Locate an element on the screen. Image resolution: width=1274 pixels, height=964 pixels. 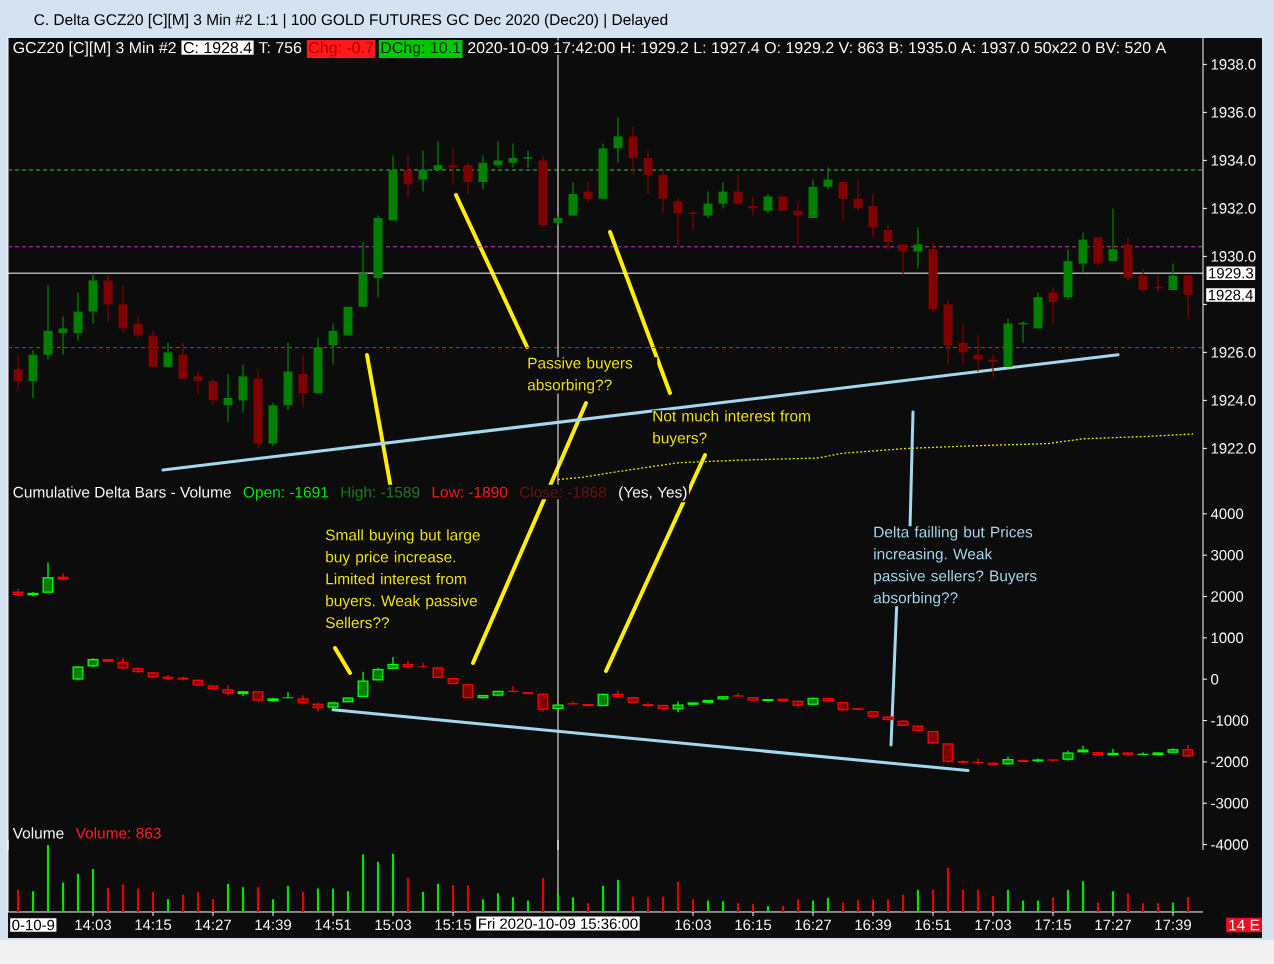
annotation: 2020-10-09 17:42:00 H: 1929.2 L: 1927.4 O: 1929.2 V: 863 B: 1935.0 A: 1937.0 50x22 0 BV: 520 A is located at coordinates (817, 47).